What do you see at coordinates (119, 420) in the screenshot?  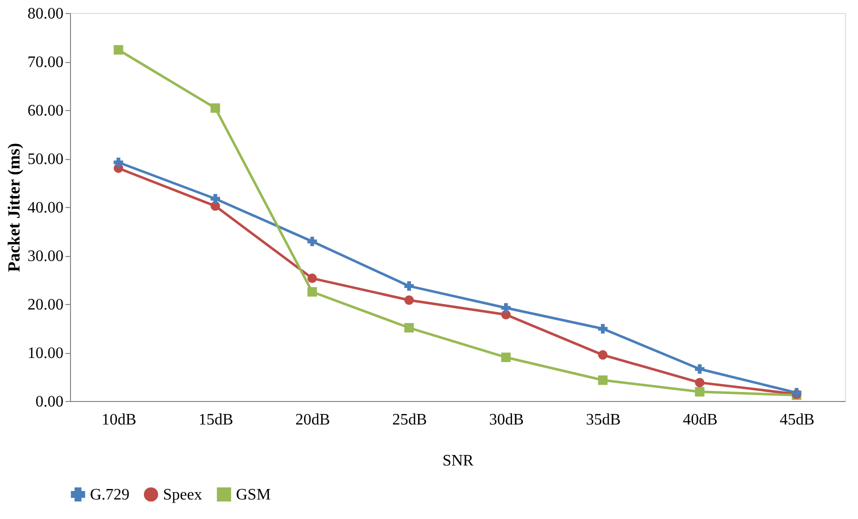 I see `x-tick-label: 10dB` at bounding box center [119, 420].